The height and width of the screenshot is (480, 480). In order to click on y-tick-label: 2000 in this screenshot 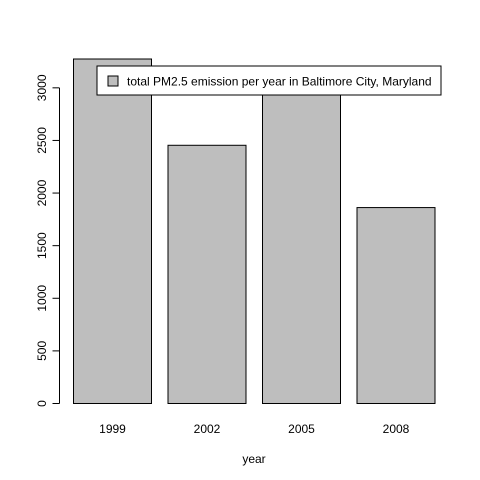, I will do `click(42, 192)`.